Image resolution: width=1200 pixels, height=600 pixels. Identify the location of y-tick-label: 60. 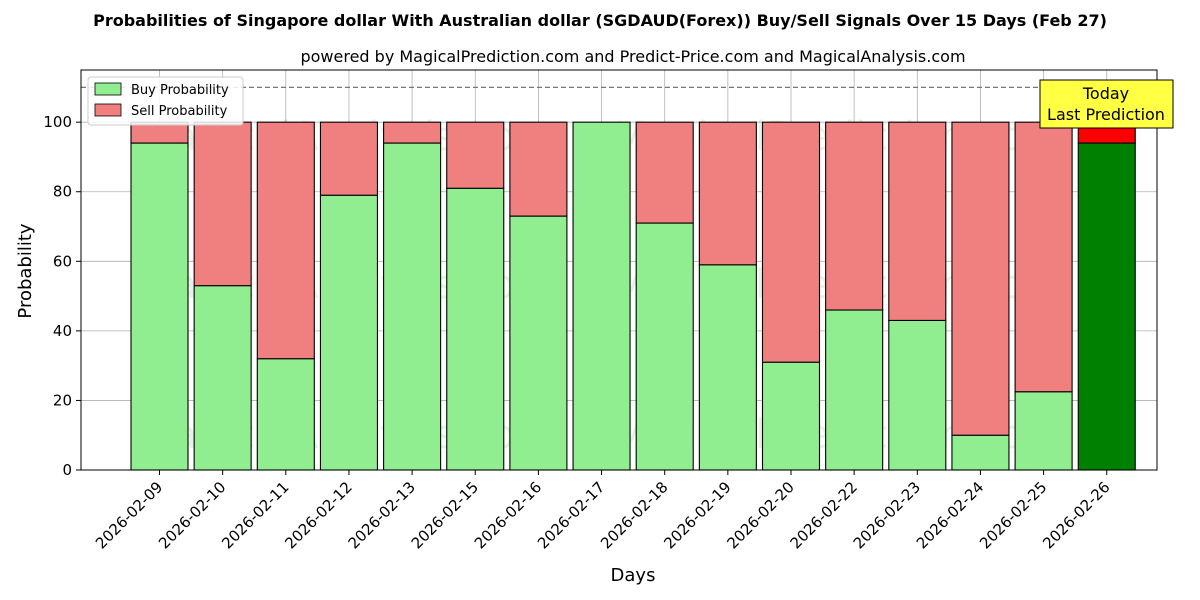
(62, 261).